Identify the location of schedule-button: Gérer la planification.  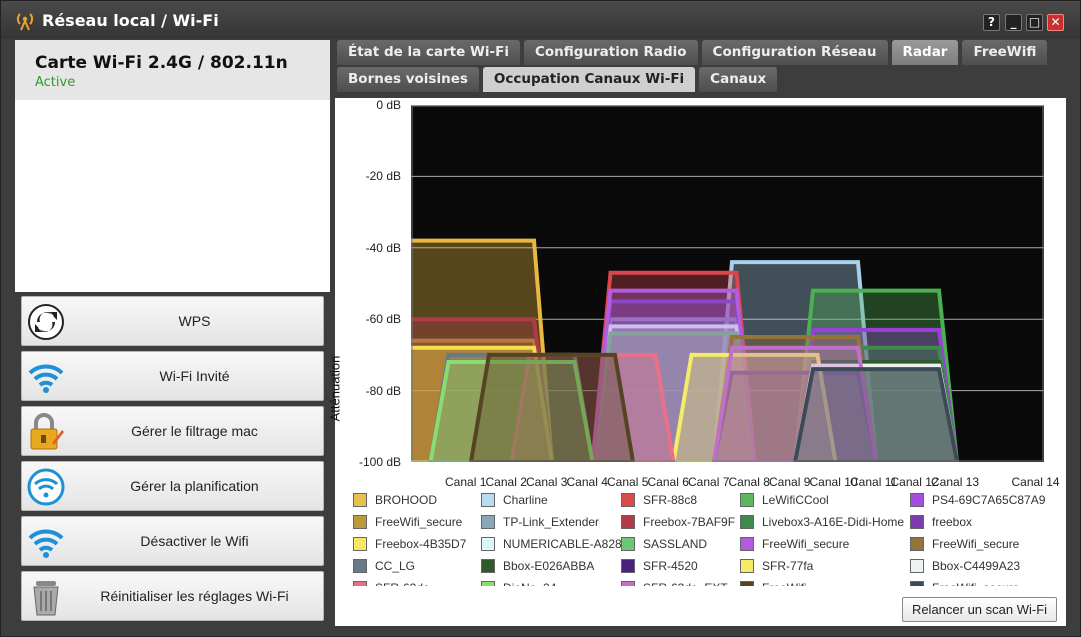
(172, 486).